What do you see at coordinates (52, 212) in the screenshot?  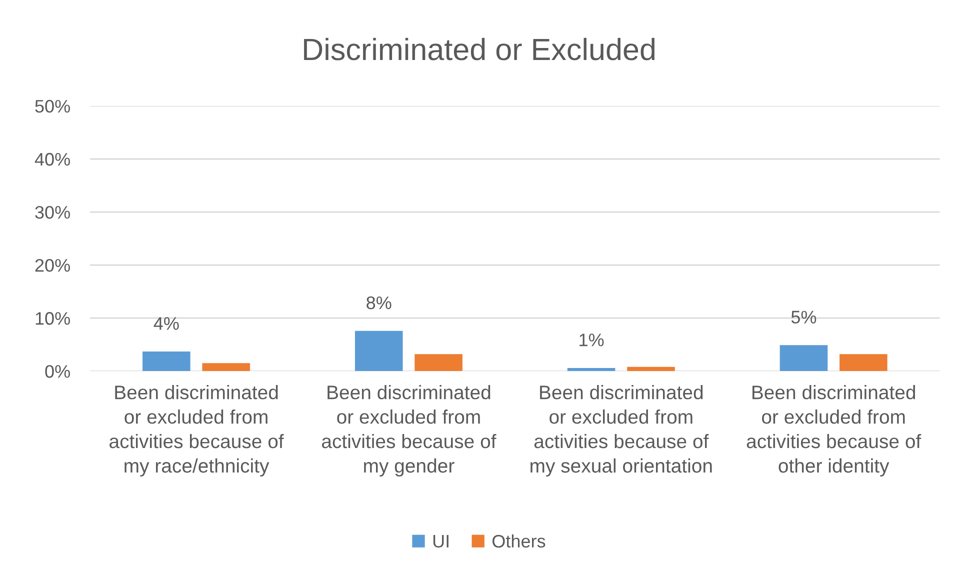 I see `y-tick-label: 30%` at bounding box center [52, 212].